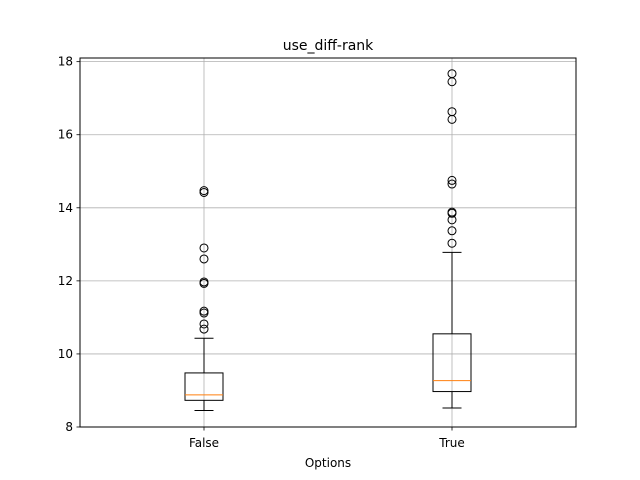 This screenshot has width=640, height=480. What do you see at coordinates (65, 208) in the screenshot?
I see `y-tick-label: 14` at bounding box center [65, 208].